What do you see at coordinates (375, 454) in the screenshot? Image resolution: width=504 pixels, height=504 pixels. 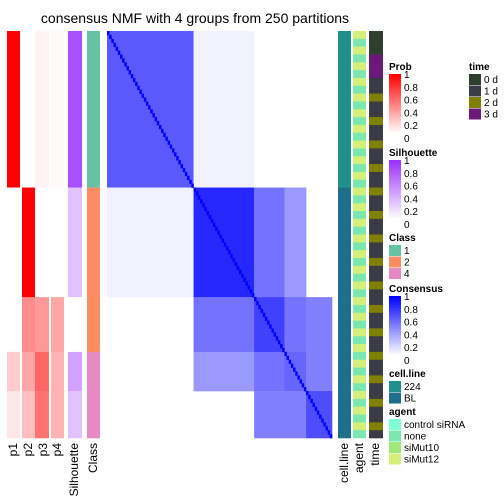 I see `annotation-label-time: time` at bounding box center [375, 454].